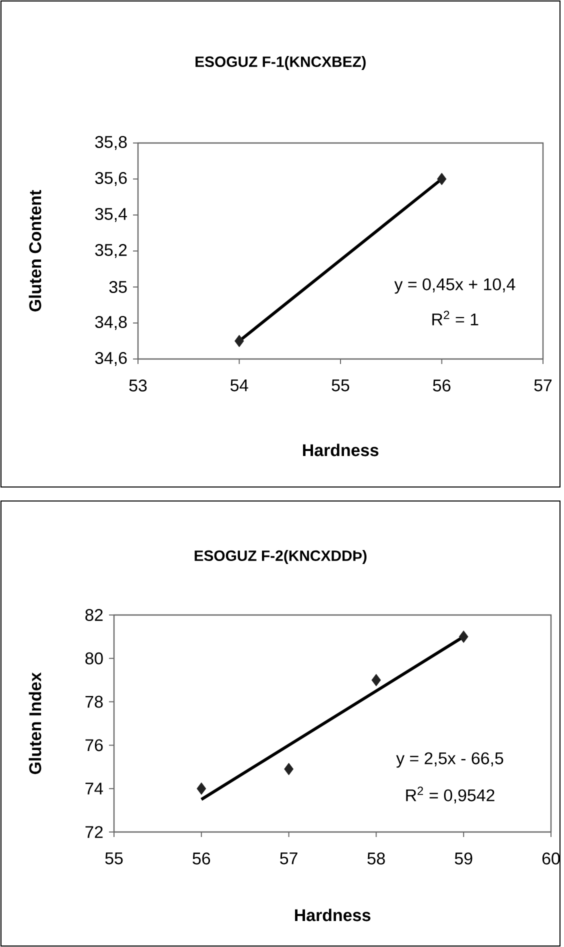  Describe the element at coordinates (94, 614) in the screenshot. I see `y-tick-label: 82` at that location.